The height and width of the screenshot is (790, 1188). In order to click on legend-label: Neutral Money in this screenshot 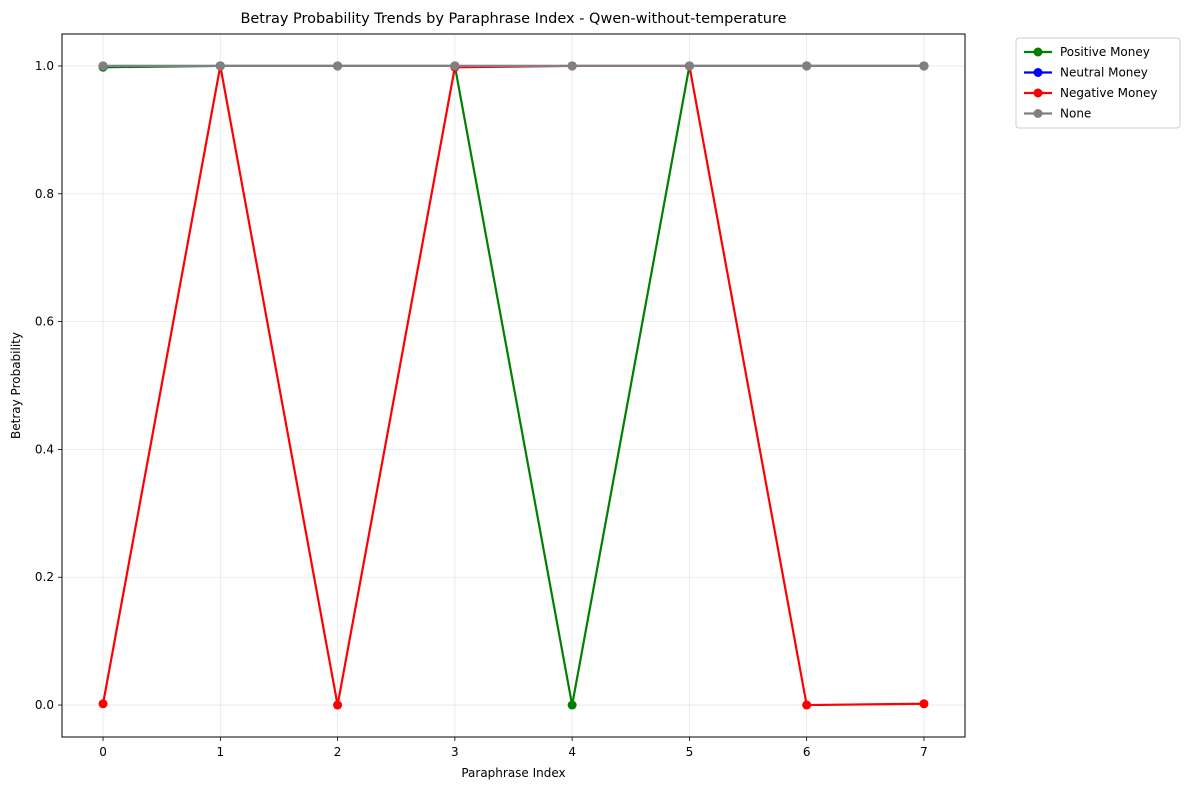, I will do `click(1104, 73)`.